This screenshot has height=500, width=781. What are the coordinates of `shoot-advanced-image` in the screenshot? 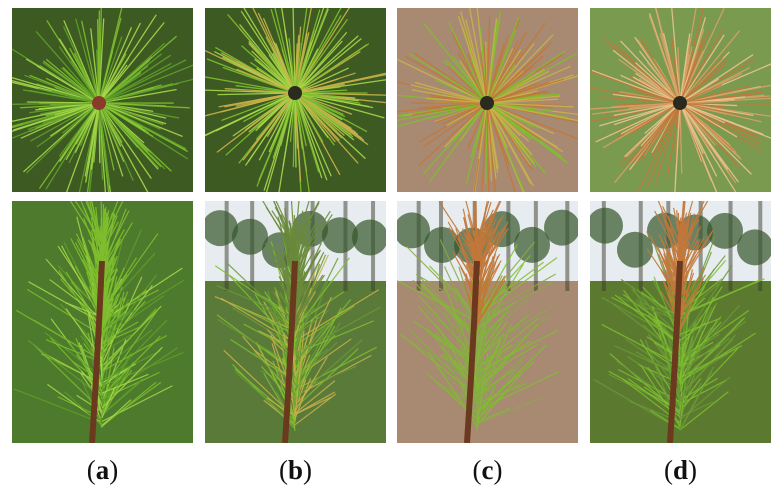 It's located at (487, 322).